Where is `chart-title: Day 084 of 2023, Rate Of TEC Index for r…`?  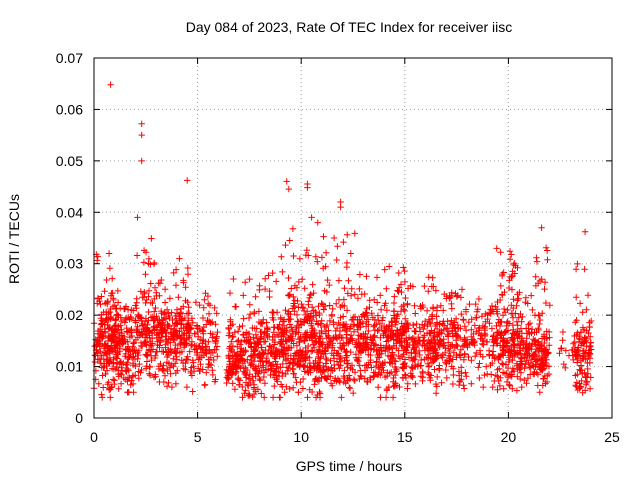 chart-title: Day 084 of 2023, Rate Of TEC Index for r… is located at coordinates (349, 27).